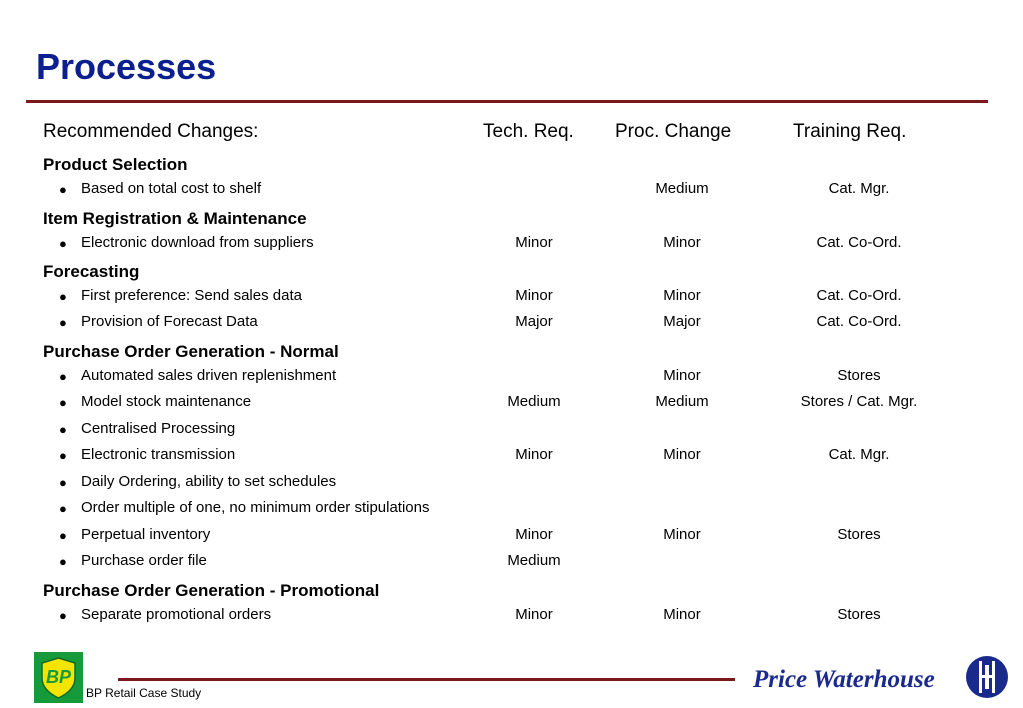  Describe the element at coordinates (209, 375) in the screenshot. I see `item-label: Automated sales driven replenishment` at that location.